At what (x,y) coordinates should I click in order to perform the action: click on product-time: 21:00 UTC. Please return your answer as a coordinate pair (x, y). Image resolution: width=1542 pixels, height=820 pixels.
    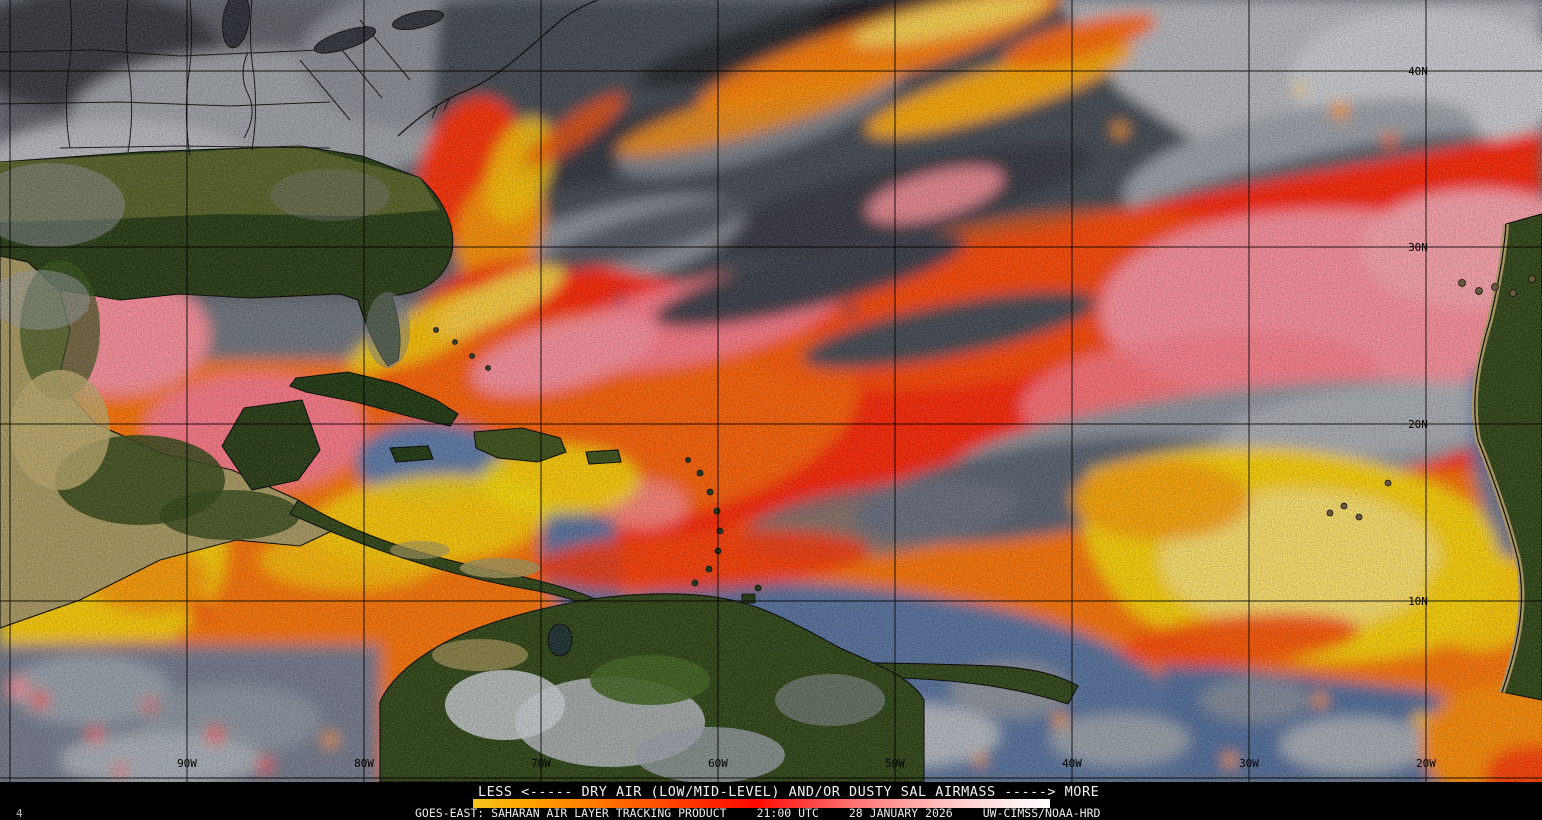
    Looking at the image, I should click on (787, 813).